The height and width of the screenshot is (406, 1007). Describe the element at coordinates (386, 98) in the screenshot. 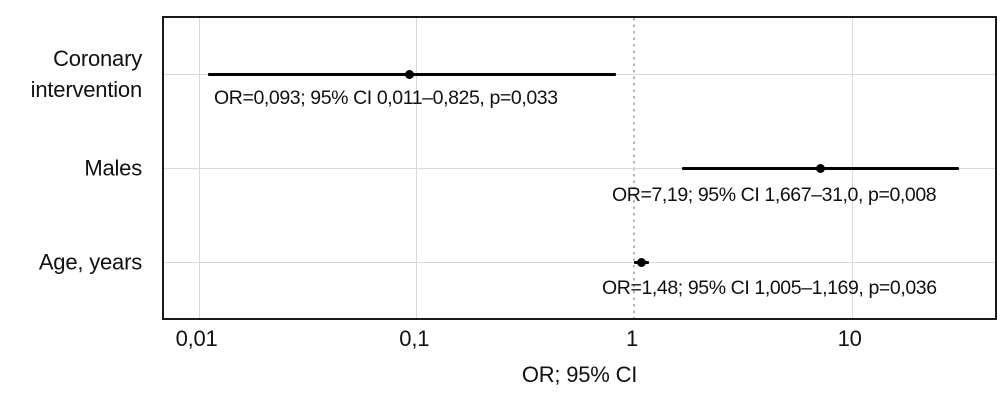

I see `or-ci-annotation: OR=0,093; 95% CI 0,011–0,825, p=0,033` at that location.